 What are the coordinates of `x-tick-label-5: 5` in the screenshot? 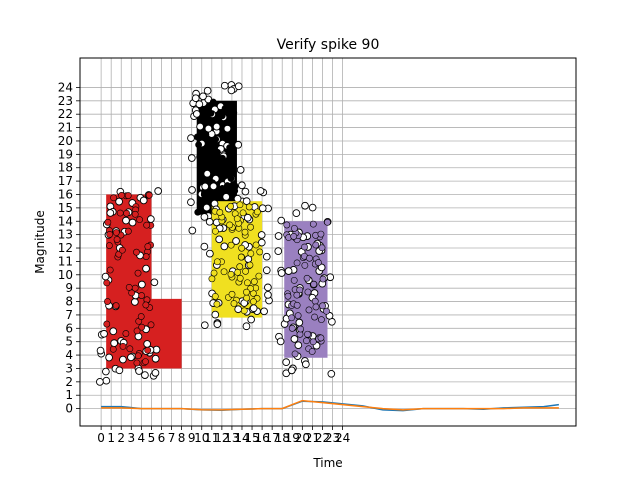 It's located at (152, 438).